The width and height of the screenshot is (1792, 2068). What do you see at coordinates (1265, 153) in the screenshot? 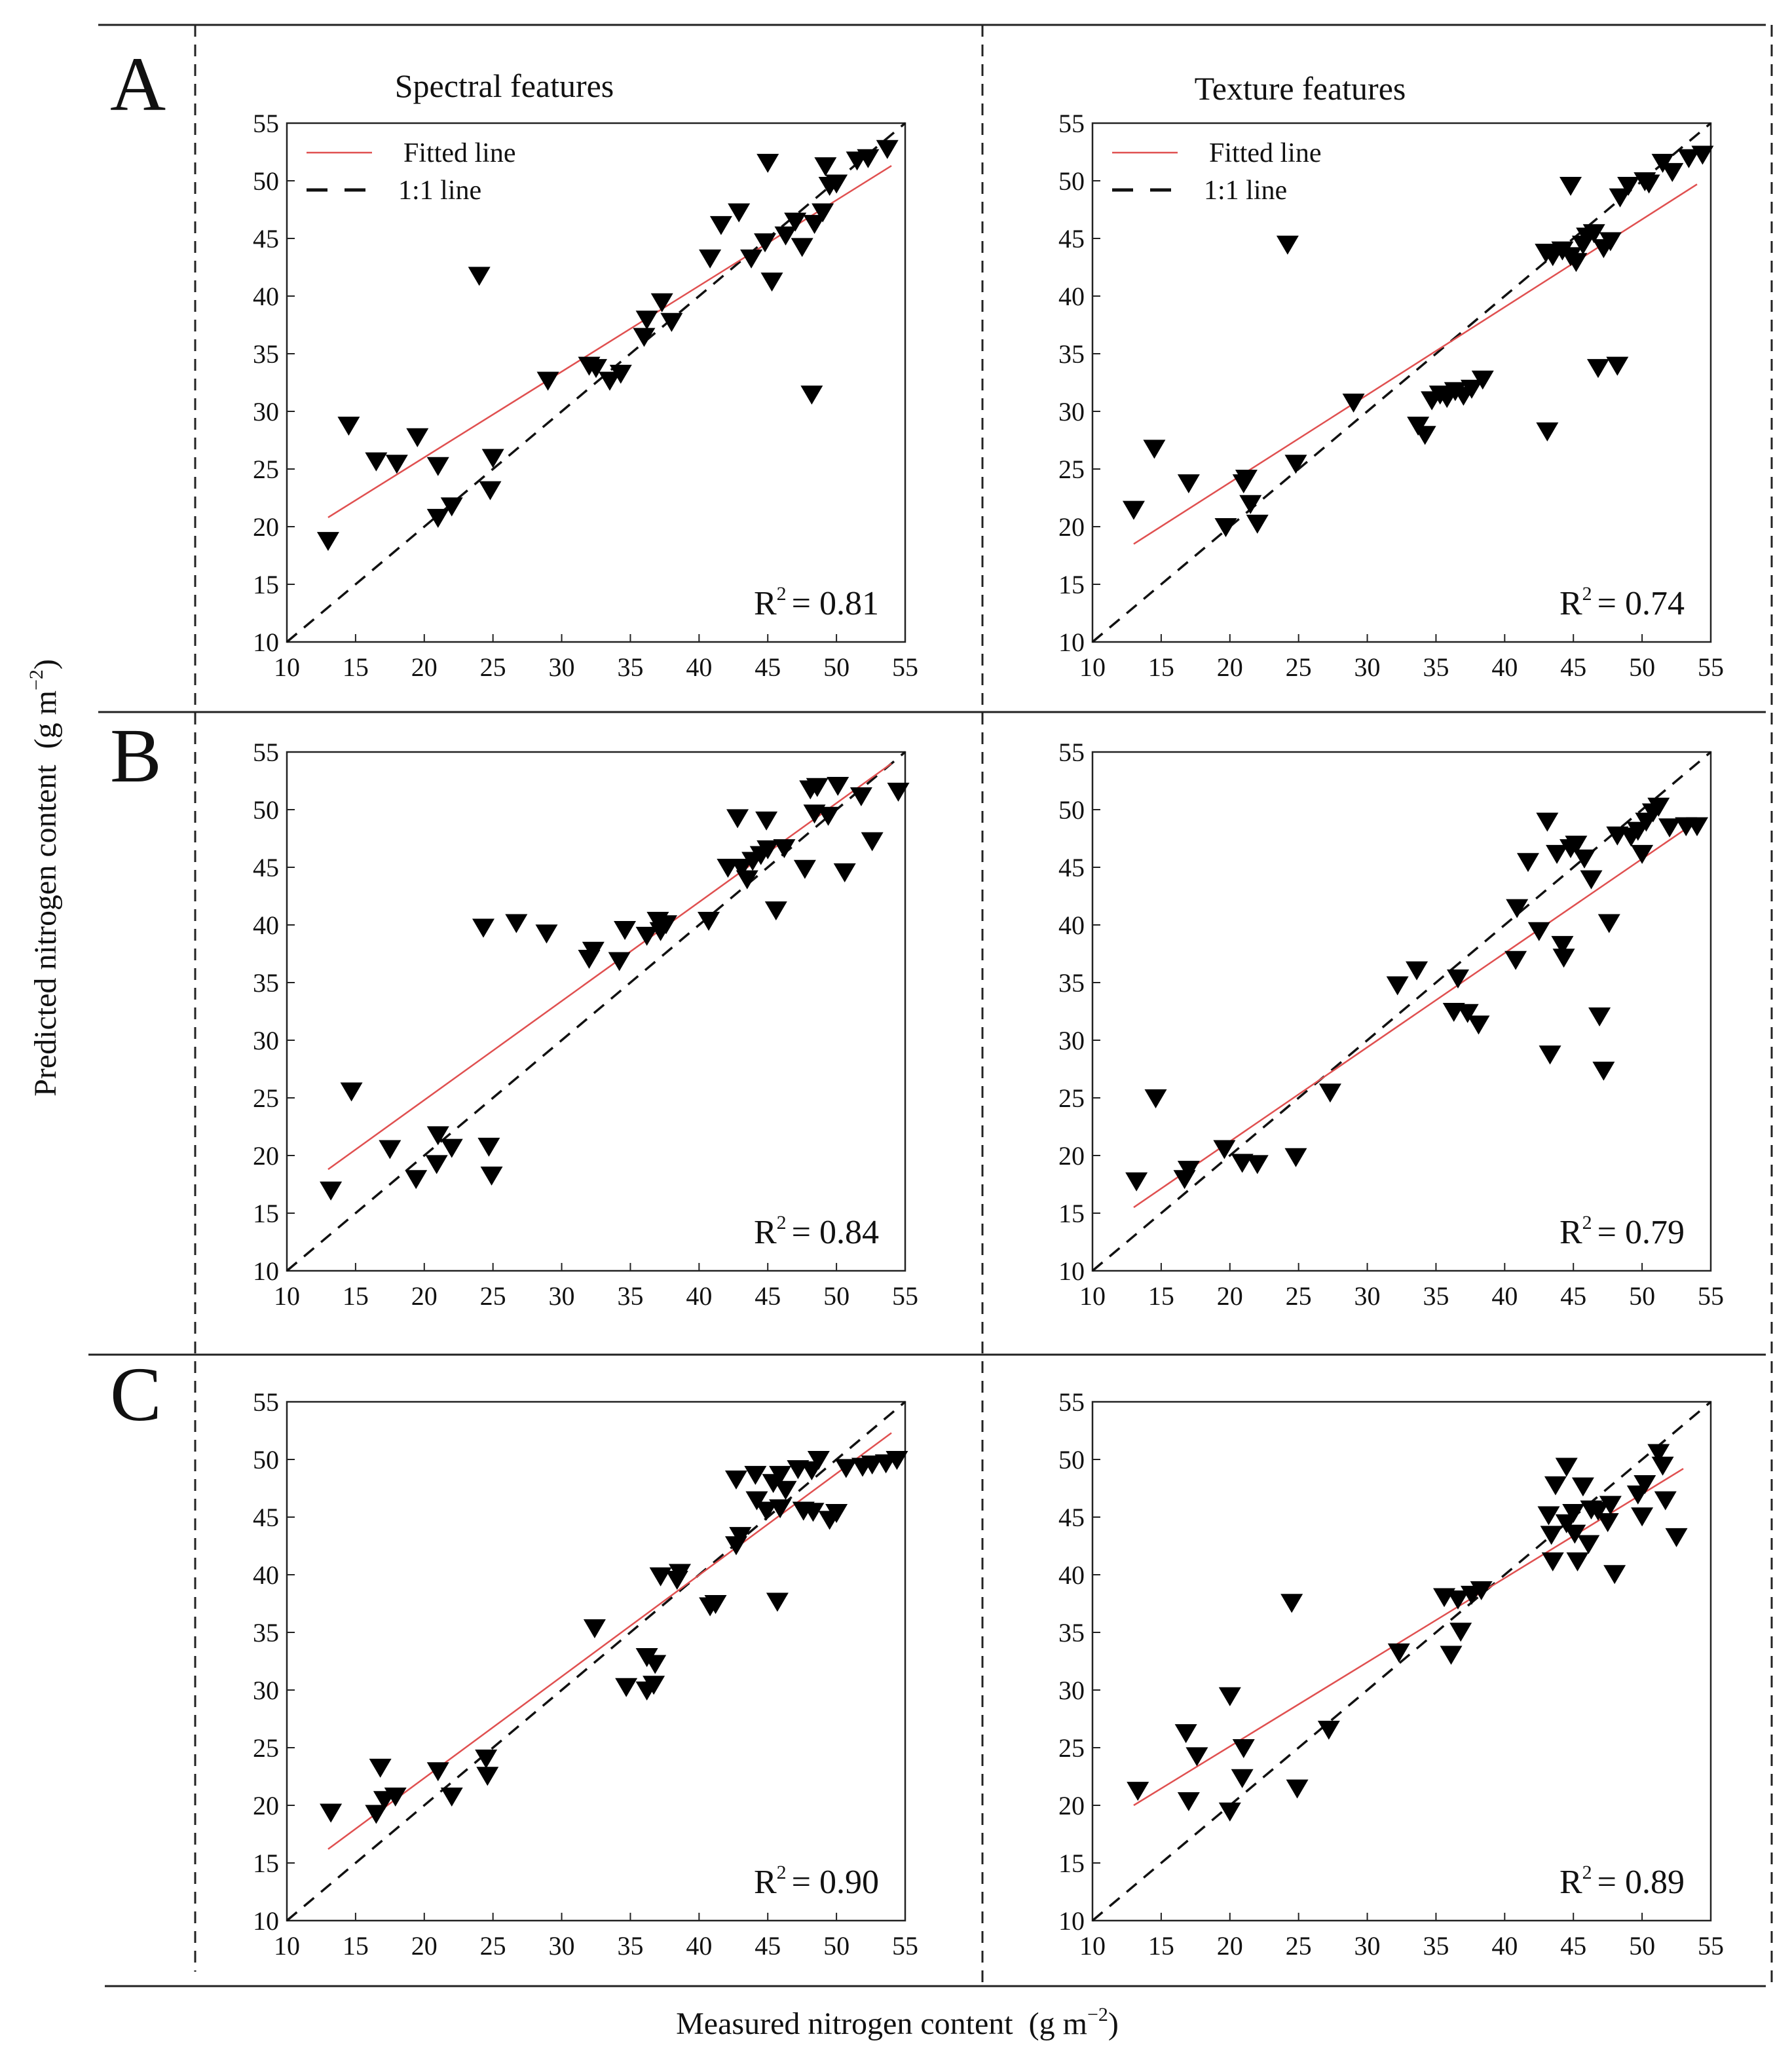
I see `legend-label-fitted-a-texture: Fitted line` at bounding box center [1265, 153].